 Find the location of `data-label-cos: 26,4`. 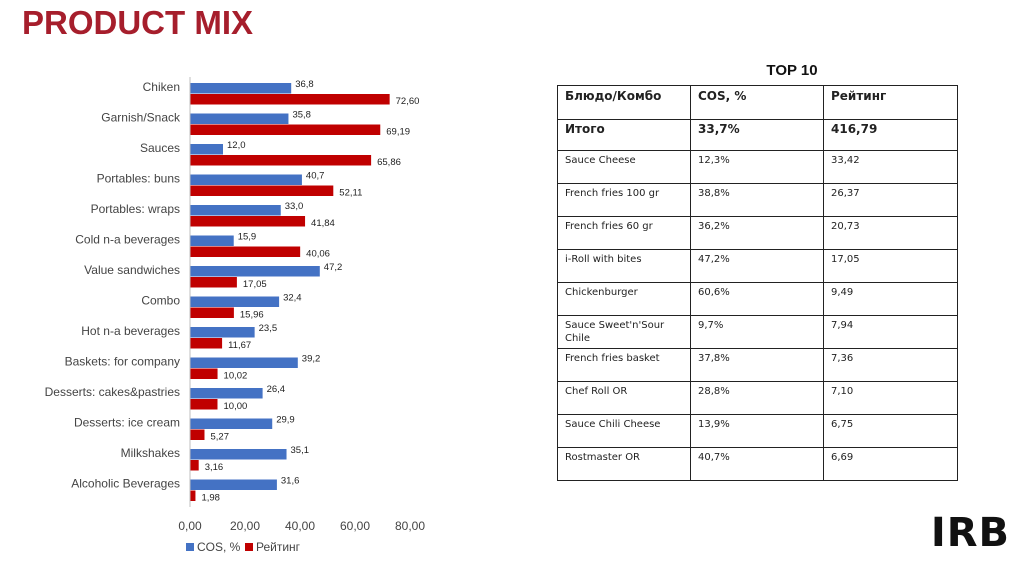

data-label-cos: 26,4 is located at coordinates (276, 389).